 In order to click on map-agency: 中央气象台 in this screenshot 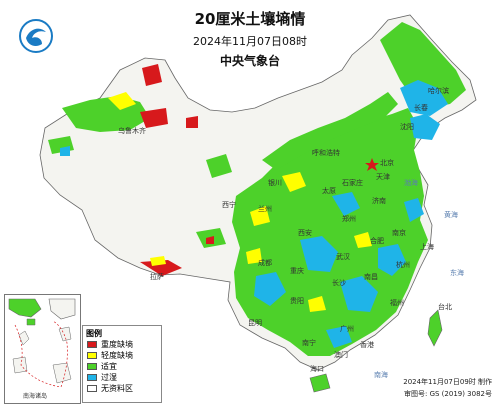, I will do `click(249, 61)`.